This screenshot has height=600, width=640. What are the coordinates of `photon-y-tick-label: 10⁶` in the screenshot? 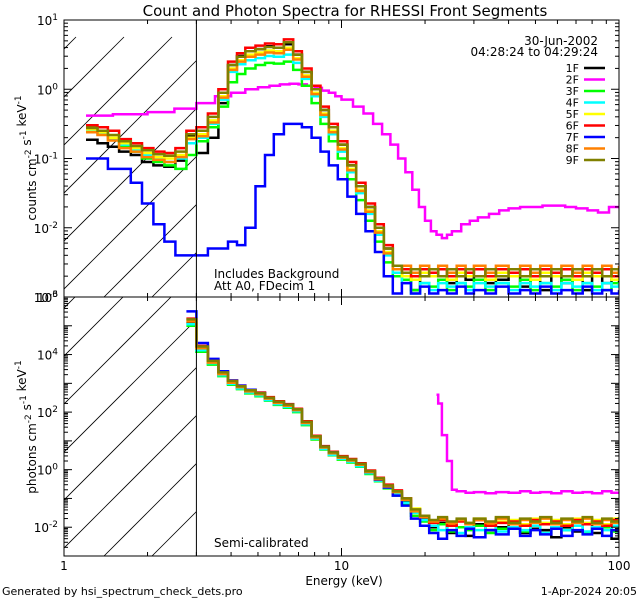 It's located at (47, 297).